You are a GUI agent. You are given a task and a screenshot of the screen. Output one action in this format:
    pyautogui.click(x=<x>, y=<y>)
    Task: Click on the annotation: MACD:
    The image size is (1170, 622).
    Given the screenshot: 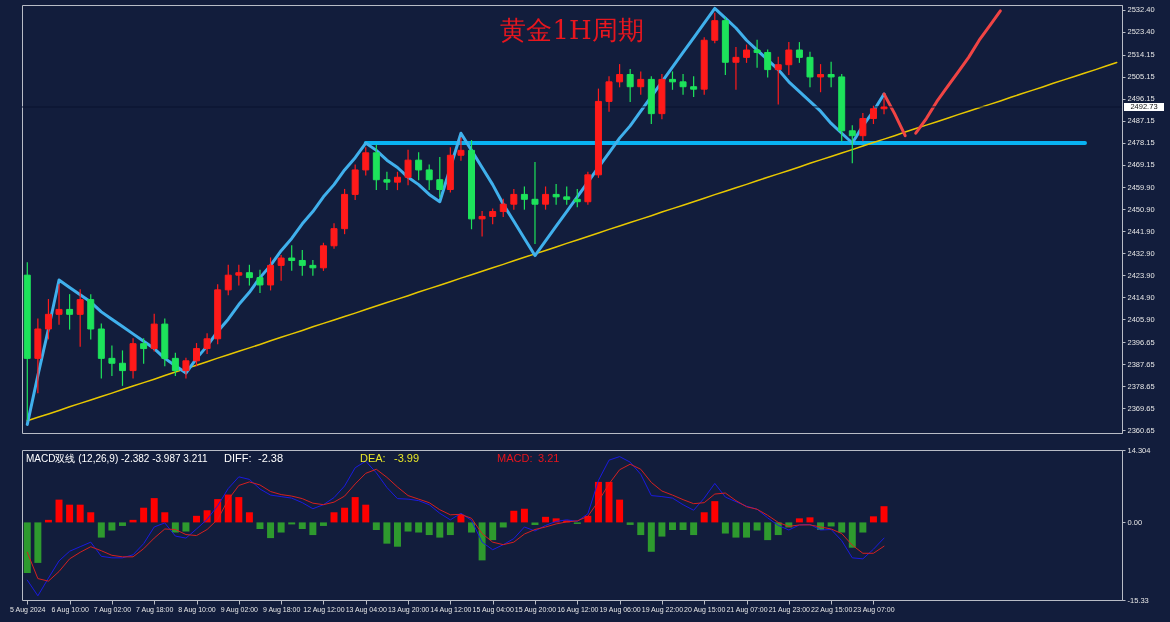 What is the action you would take?
    pyautogui.click(x=515, y=458)
    